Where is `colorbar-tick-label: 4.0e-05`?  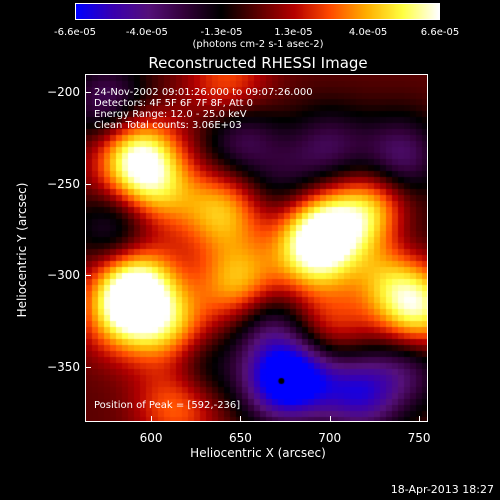
colorbar-tick-label: 4.0e-05 is located at coordinates (368, 32).